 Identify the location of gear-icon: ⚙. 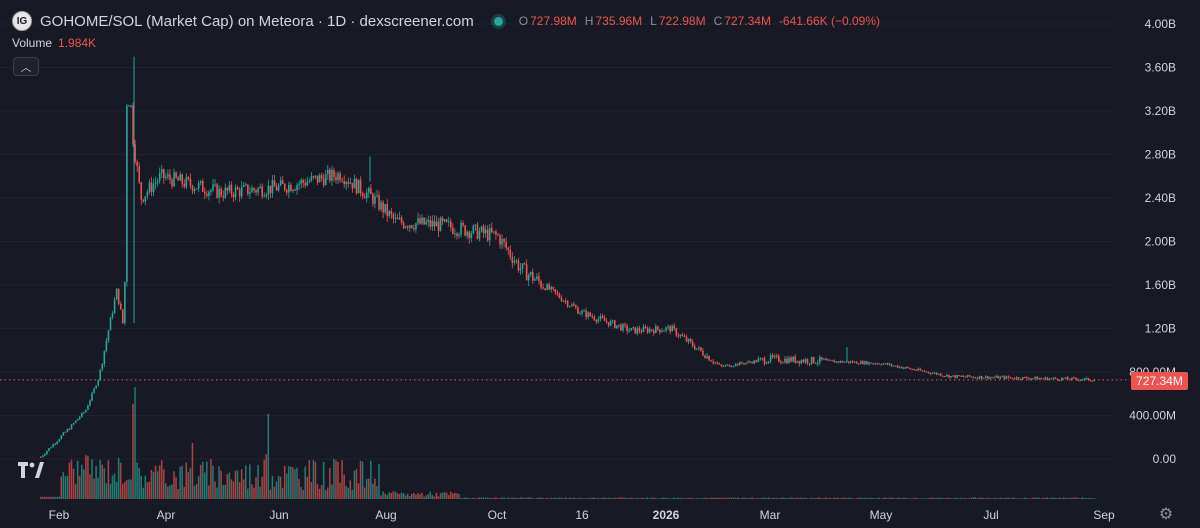
(1166, 514).